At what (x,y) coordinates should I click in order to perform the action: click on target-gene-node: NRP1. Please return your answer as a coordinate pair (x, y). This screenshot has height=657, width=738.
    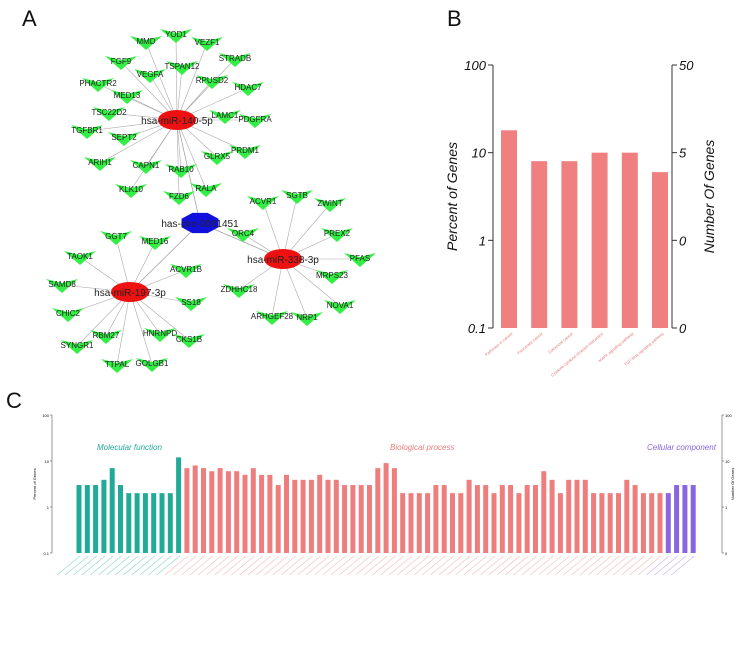
    Looking at the image, I should click on (307, 319).